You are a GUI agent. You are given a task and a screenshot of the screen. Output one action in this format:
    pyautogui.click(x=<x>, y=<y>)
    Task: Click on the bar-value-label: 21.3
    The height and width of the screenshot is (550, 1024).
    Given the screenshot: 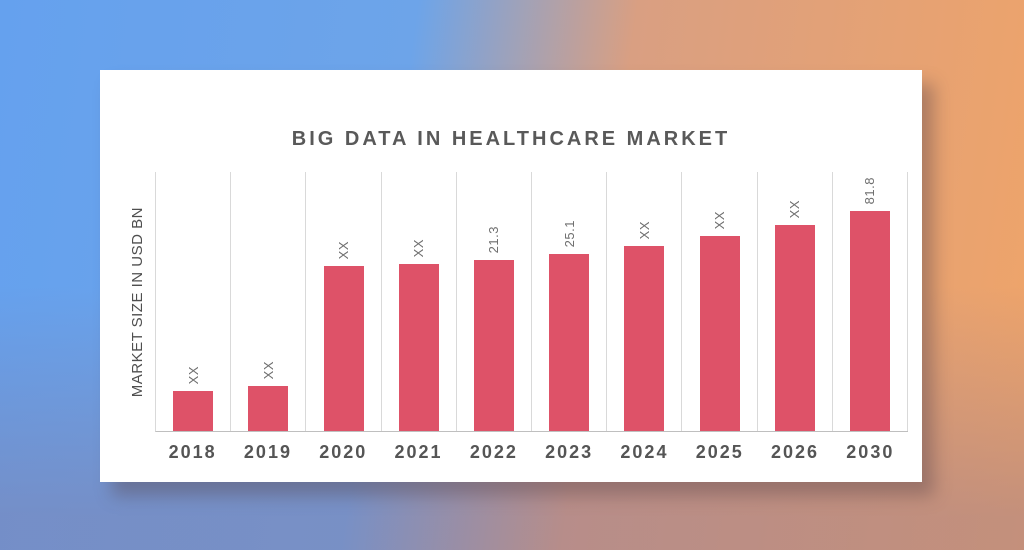 What is the action you would take?
    pyautogui.click(x=494, y=239)
    